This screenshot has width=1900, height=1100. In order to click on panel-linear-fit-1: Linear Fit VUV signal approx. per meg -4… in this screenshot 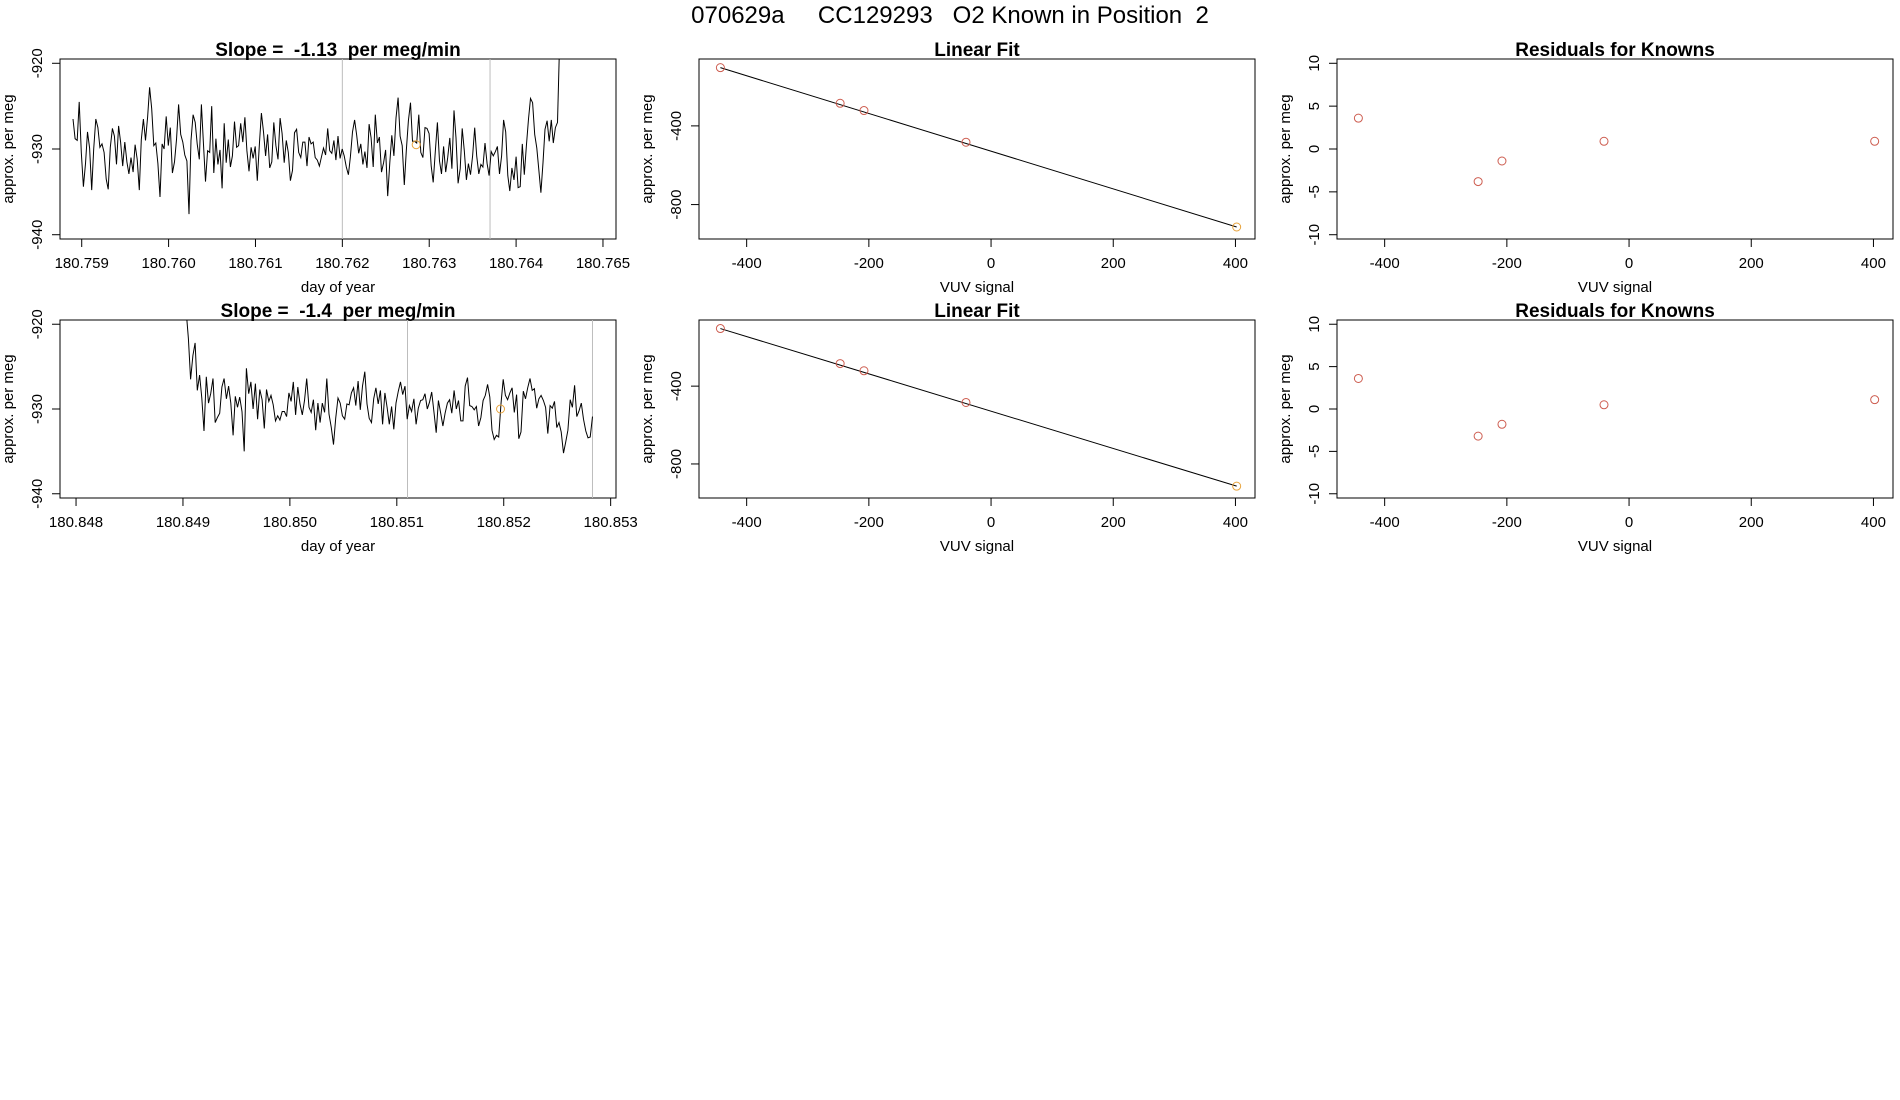, I will do `click(947, 168)`.